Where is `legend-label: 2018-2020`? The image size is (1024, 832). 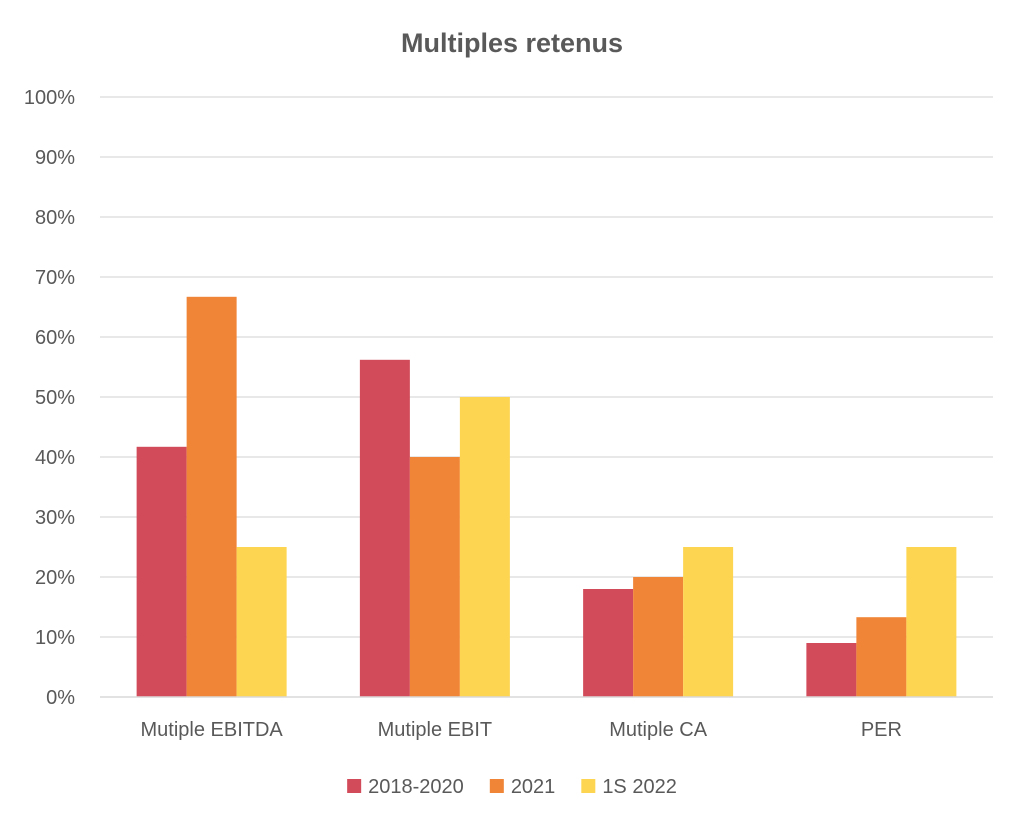 legend-label: 2018-2020 is located at coordinates (416, 787).